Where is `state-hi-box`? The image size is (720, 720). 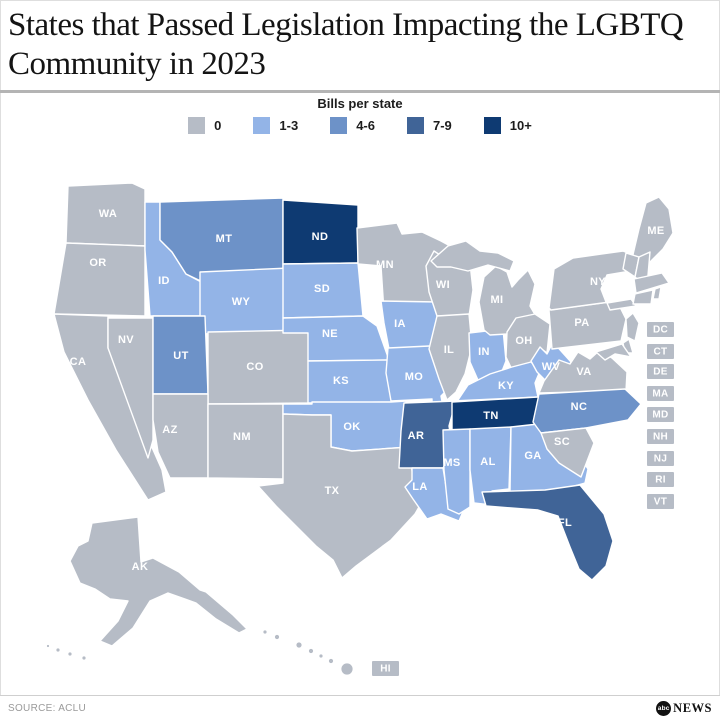 state-hi-box is located at coordinates (385, 668).